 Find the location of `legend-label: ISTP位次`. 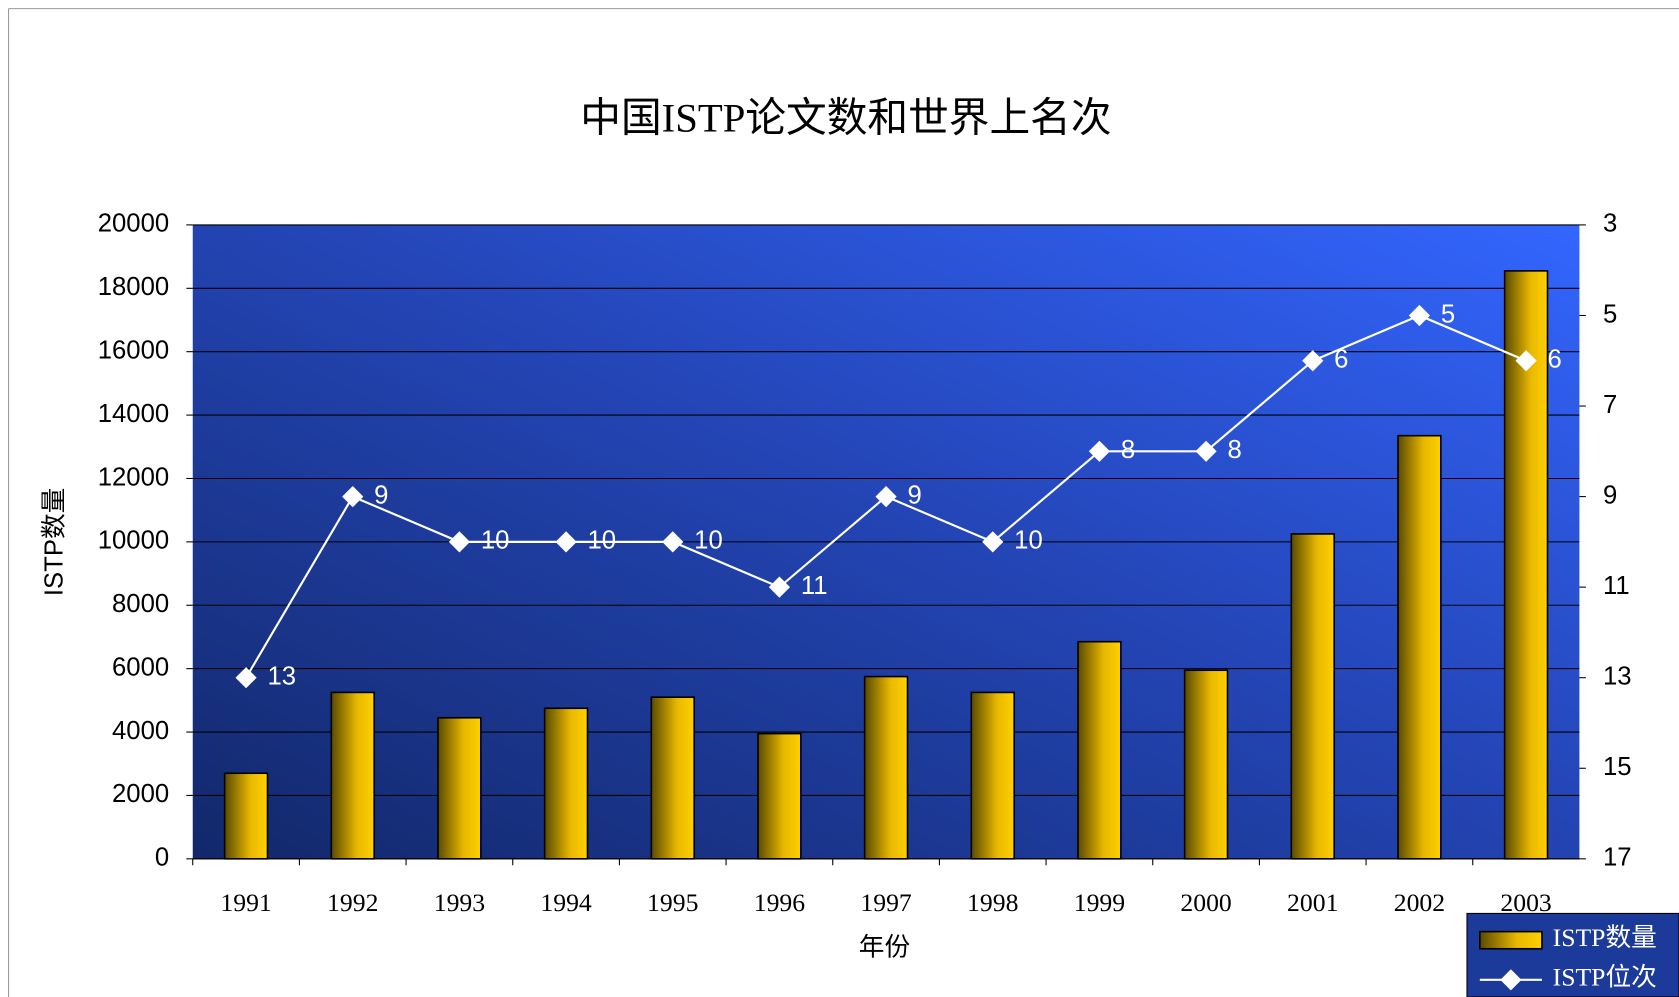

legend-label: ISTP位次 is located at coordinates (1605, 977).